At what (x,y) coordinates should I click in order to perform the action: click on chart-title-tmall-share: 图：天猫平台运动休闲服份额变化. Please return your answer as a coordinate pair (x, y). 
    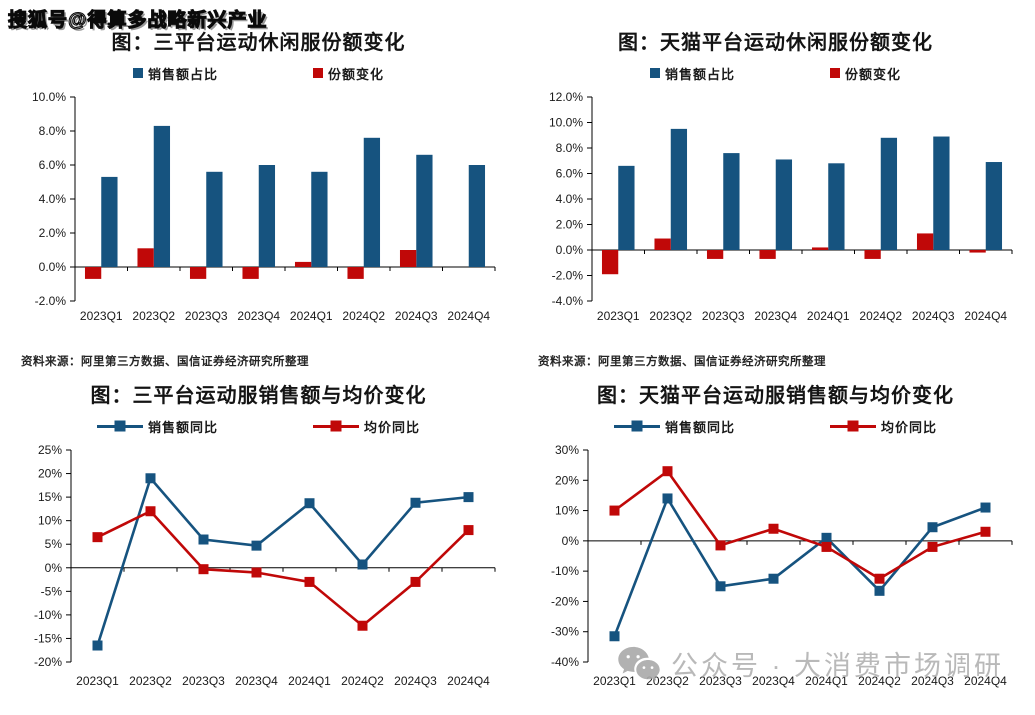
    Looking at the image, I should click on (775, 43).